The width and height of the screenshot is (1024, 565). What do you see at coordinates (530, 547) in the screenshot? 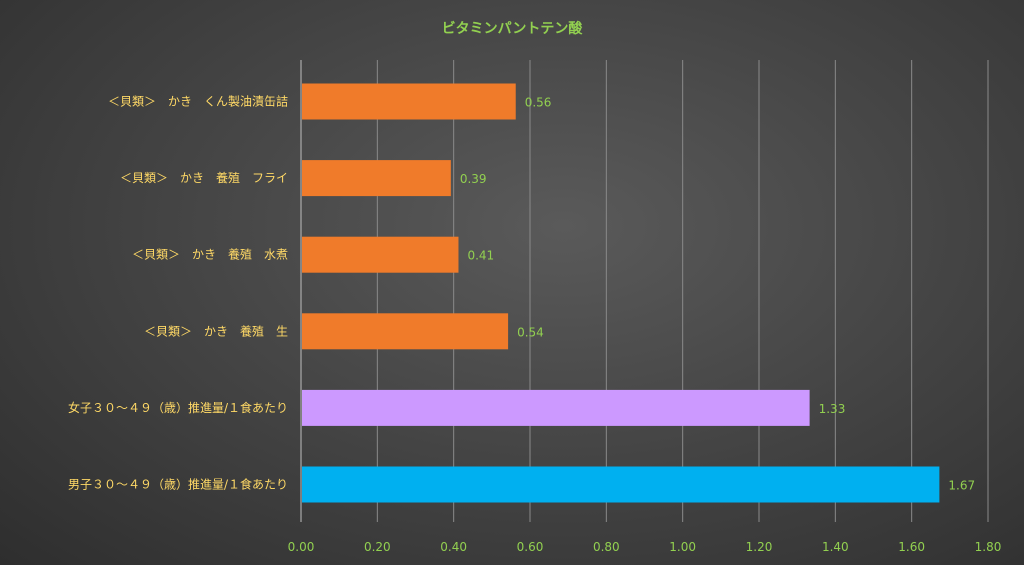
I see `x-tick-label: 0.60` at bounding box center [530, 547].